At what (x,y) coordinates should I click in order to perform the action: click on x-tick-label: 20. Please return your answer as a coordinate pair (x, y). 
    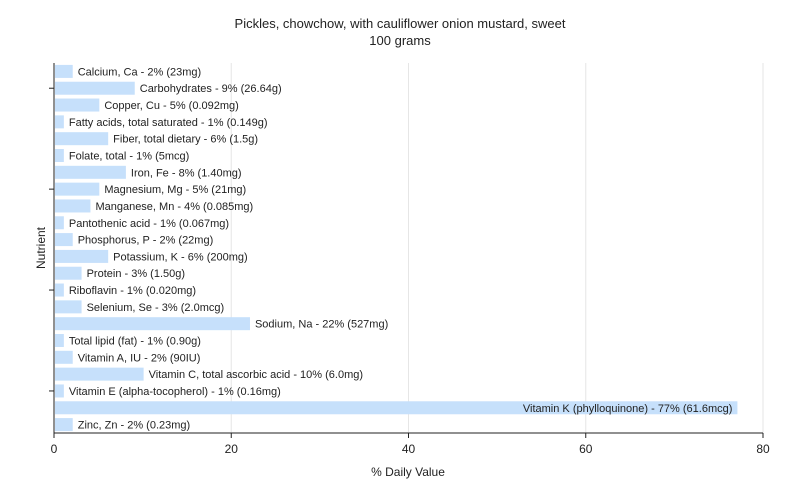
    Looking at the image, I should click on (232, 449).